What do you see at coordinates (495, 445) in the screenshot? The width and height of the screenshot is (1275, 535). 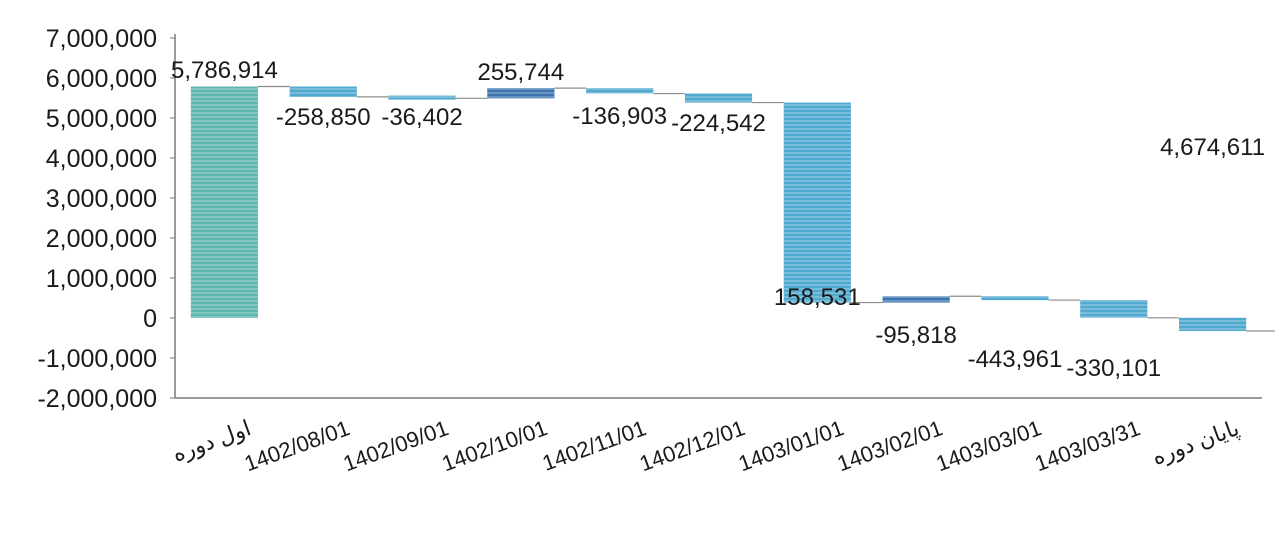 I see `x-tick-label: 1402/10/01` at bounding box center [495, 445].